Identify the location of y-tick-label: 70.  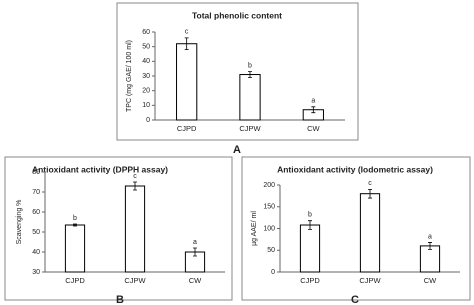
(36, 192).